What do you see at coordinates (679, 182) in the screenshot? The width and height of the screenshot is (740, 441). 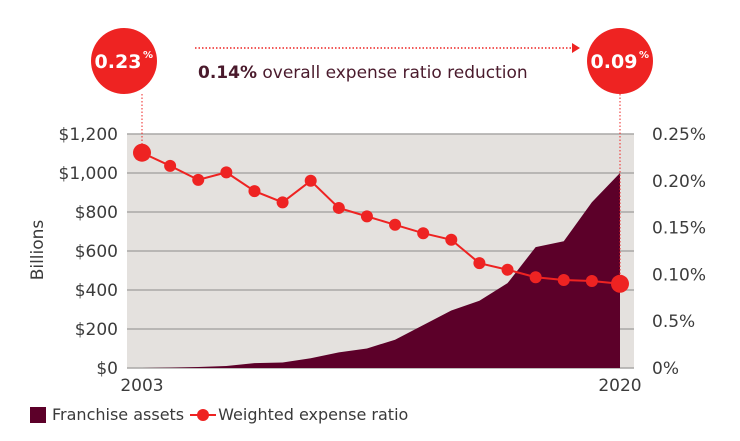 I see `y-right-tick-label: 0.20%` at bounding box center [679, 182].